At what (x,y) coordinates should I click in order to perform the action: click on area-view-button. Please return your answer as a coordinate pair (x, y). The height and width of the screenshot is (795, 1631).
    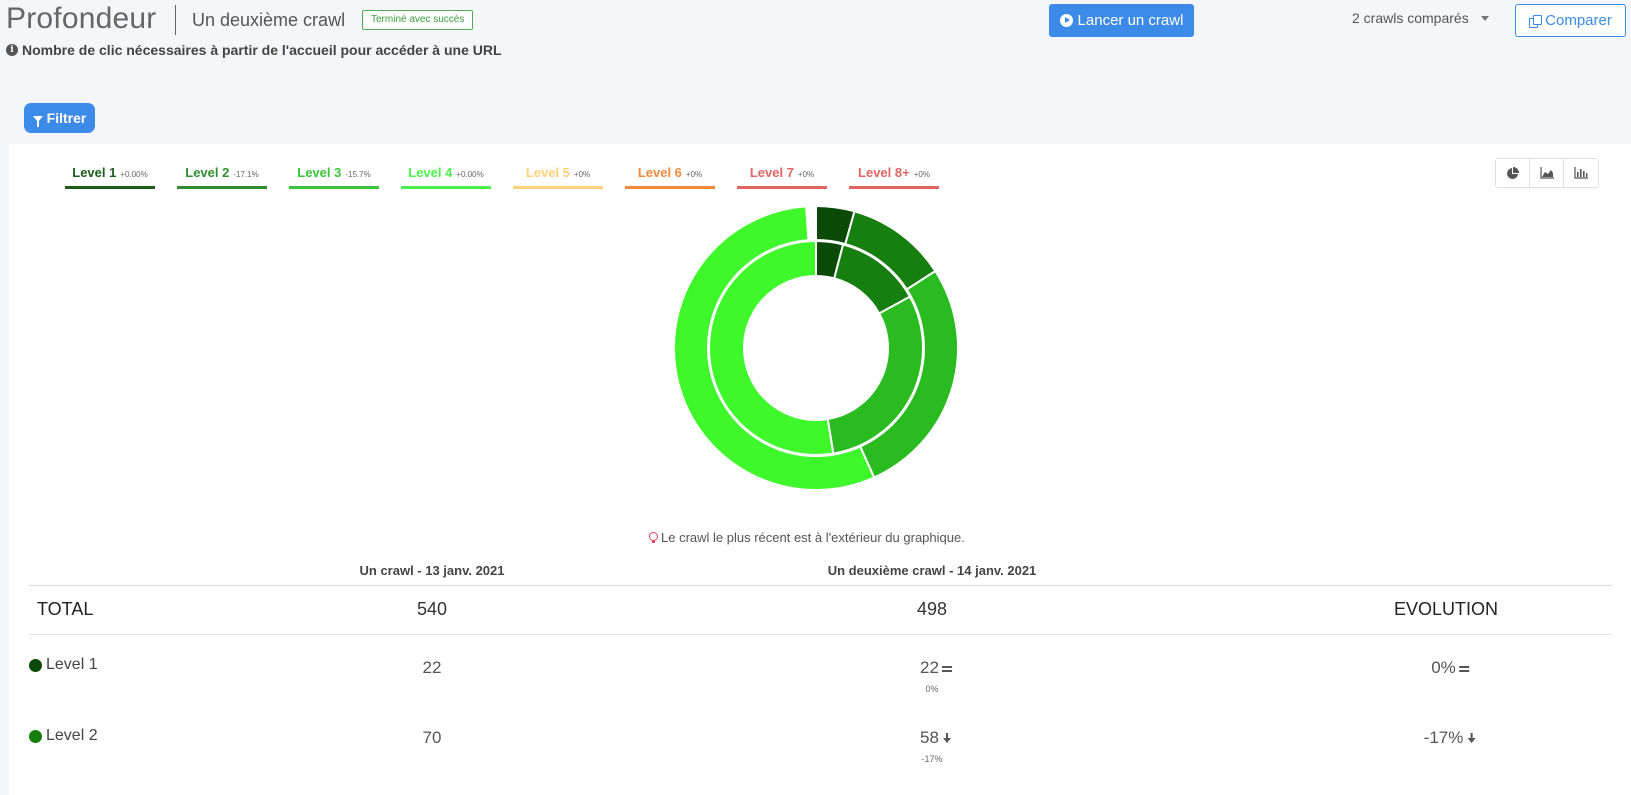
    Looking at the image, I should click on (1547, 173).